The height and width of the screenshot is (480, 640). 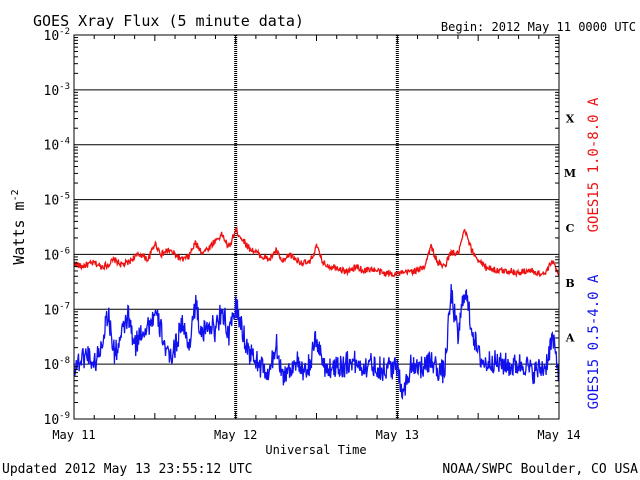 I want to click on y-tick-label: 10⁻³, so click(x=57, y=90).